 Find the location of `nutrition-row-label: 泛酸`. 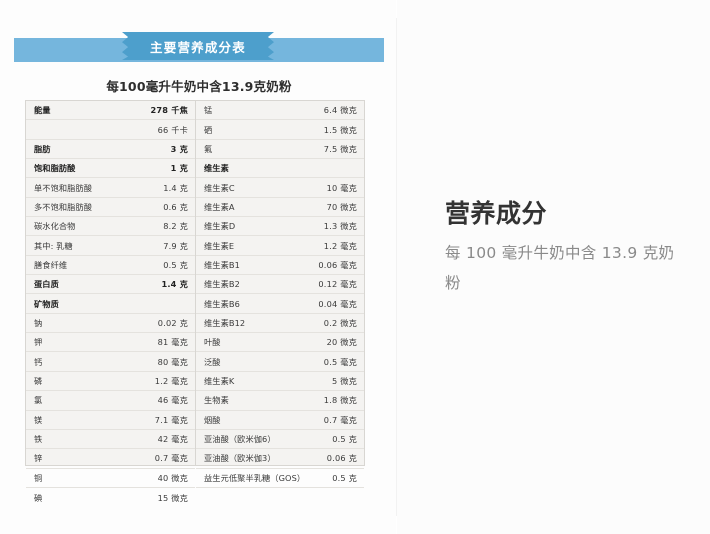

nutrition-row-label: 泛酸 is located at coordinates (212, 361).